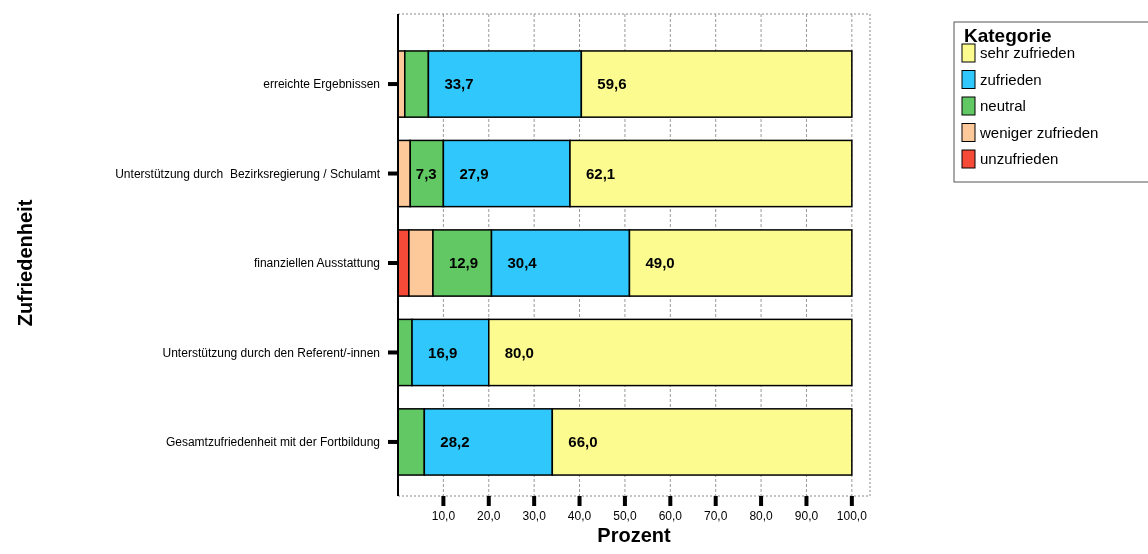 The width and height of the screenshot is (1148, 554). I want to click on x-axis-title: Prozent, so click(634, 535).